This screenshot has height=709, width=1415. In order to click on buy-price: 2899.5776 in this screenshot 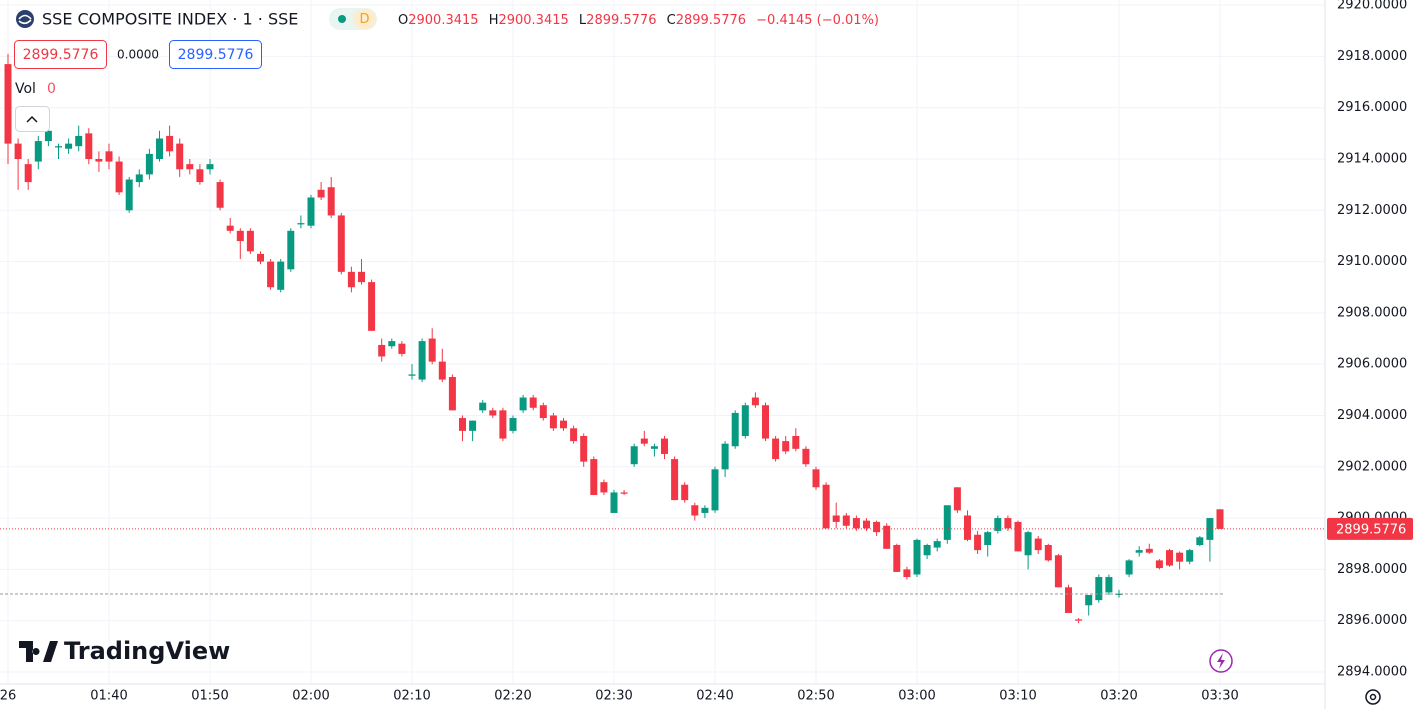, I will do `click(216, 55)`.